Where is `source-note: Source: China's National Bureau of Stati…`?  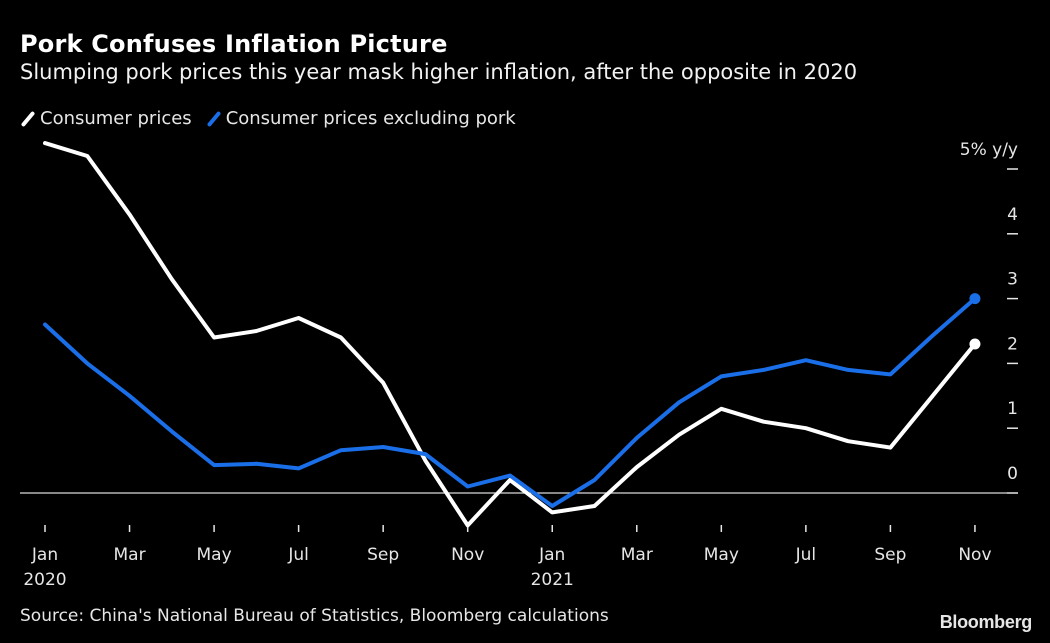 source-note: Source: China's National Bureau of Stati… is located at coordinates (314, 616).